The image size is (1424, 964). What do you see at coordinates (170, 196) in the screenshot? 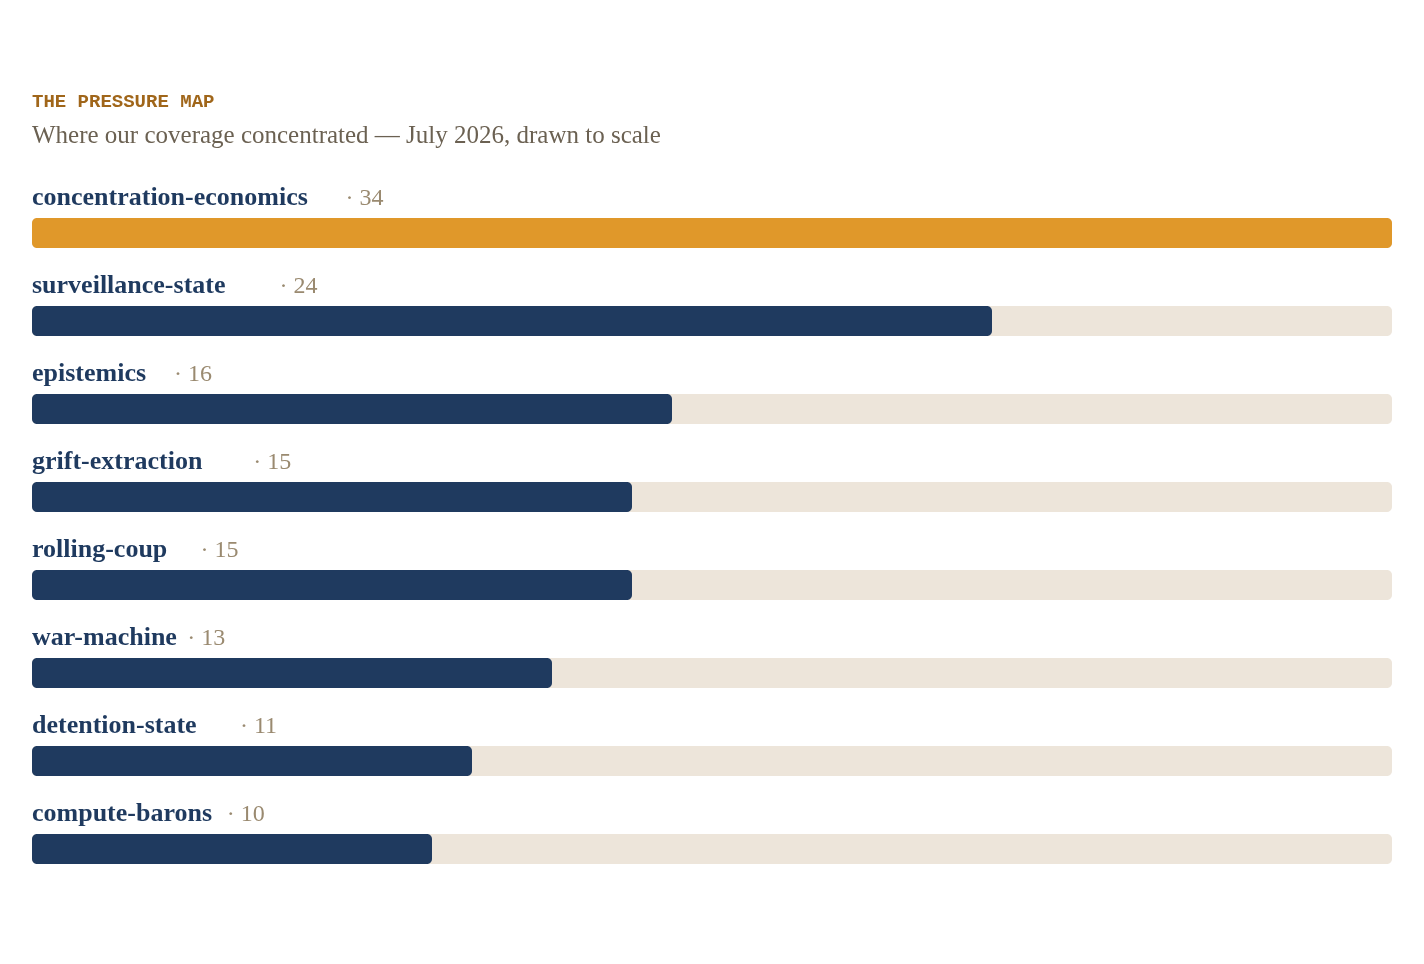
I see `y-tick-label: concentration-economics` at bounding box center [170, 196].